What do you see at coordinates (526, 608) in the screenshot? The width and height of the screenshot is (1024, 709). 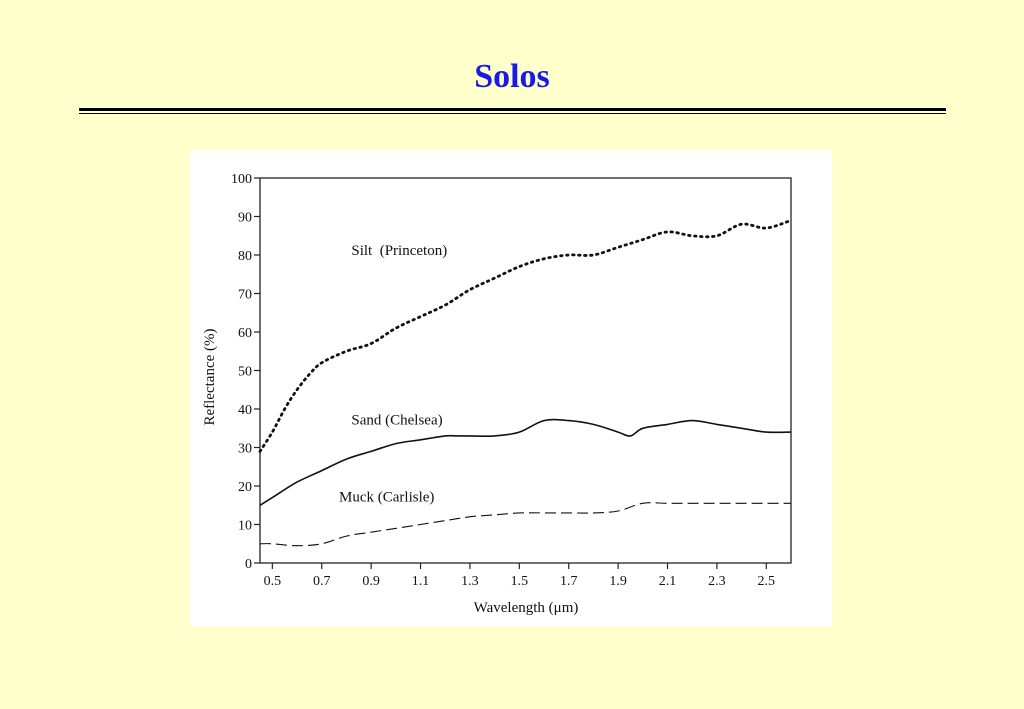 I see `x-axis-label: Wavelength (μm)` at bounding box center [526, 608].